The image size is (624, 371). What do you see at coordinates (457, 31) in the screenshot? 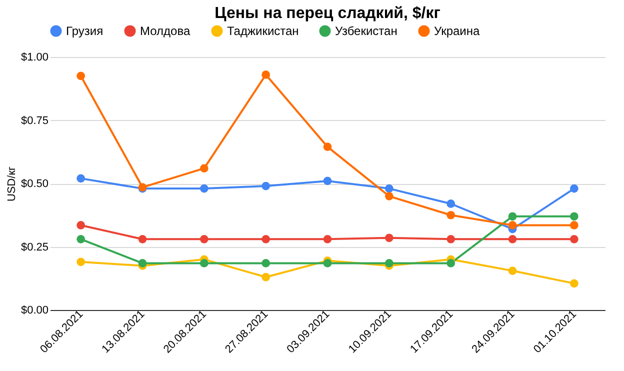
I see `legend-label: Украина` at bounding box center [457, 31].